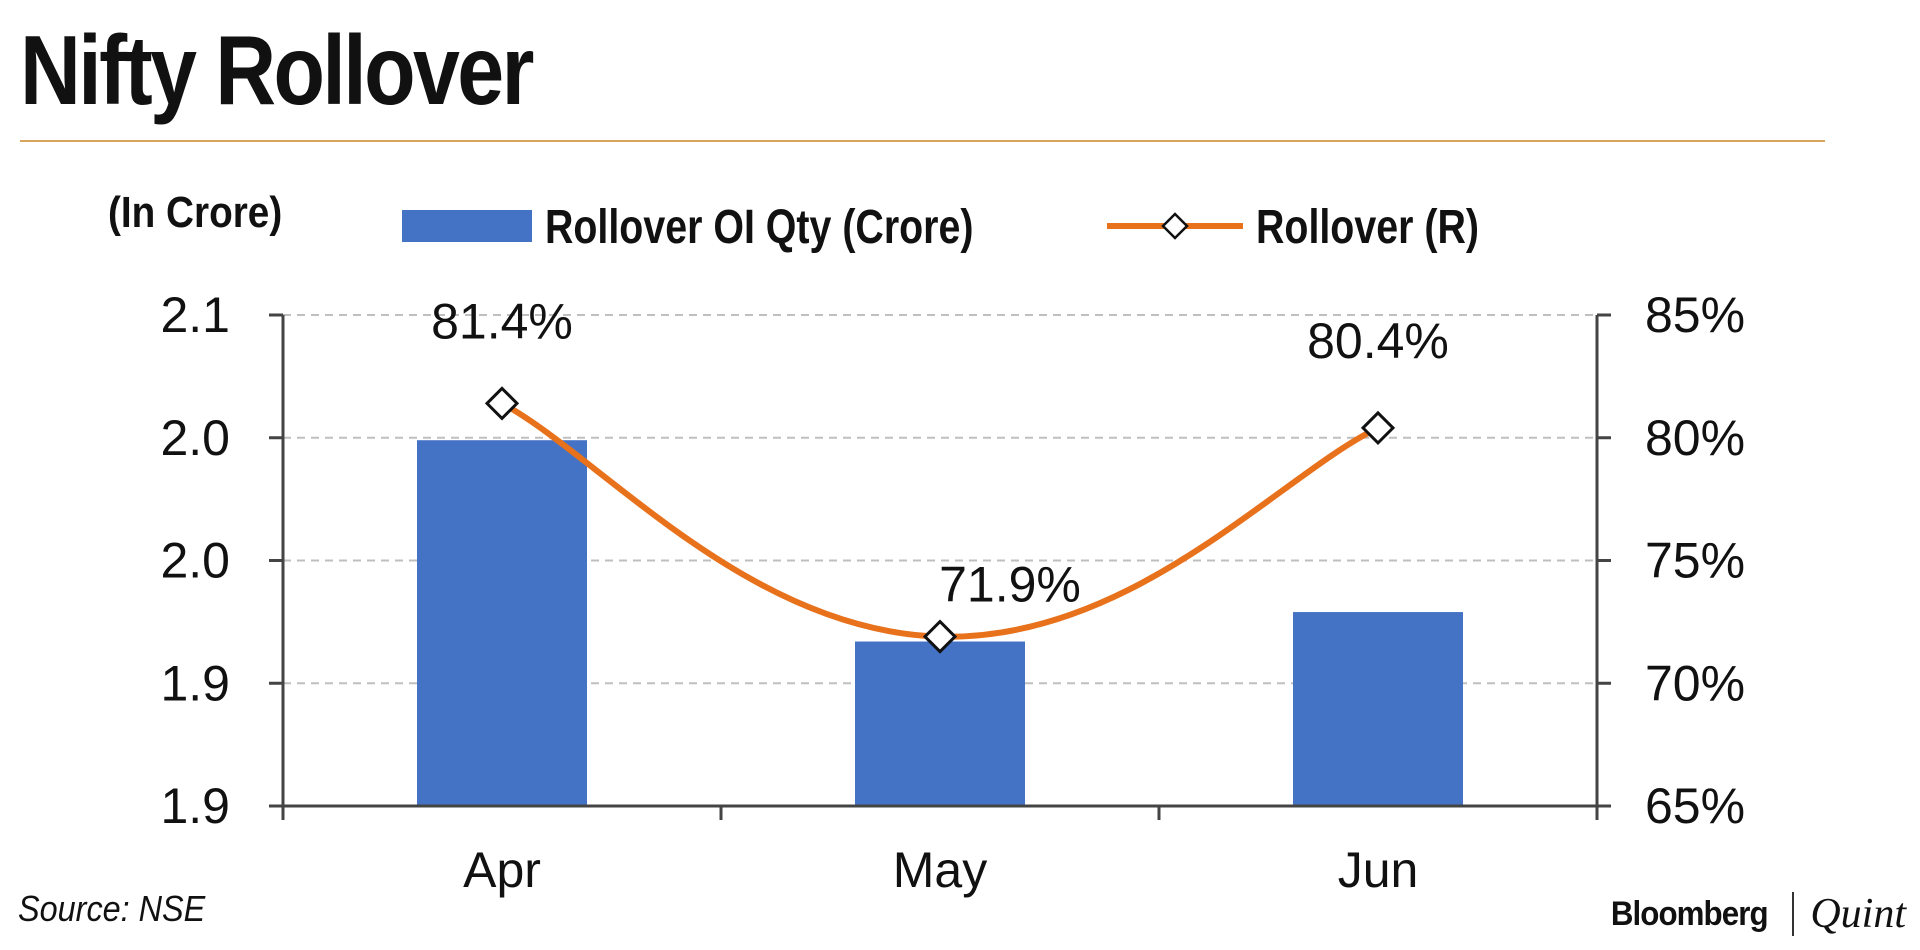 This screenshot has width=1920, height=950. Describe the element at coordinates (1793, 914) in the screenshot. I see `brand-separator` at that location.